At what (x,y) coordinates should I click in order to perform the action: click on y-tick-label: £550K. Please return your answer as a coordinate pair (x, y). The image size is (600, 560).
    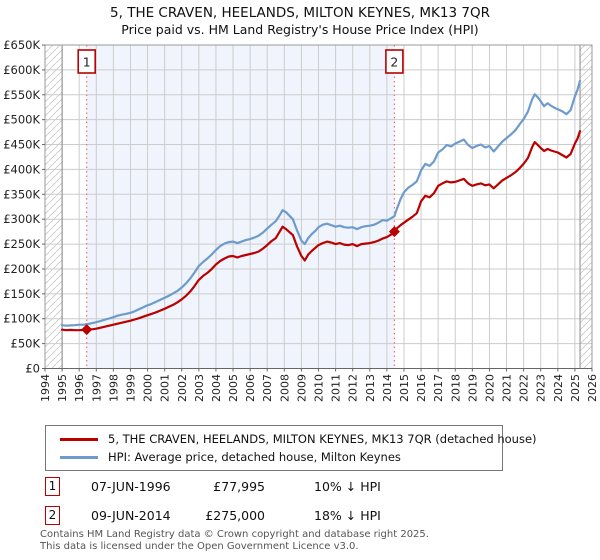
    Looking at the image, I should click on (21, 95).